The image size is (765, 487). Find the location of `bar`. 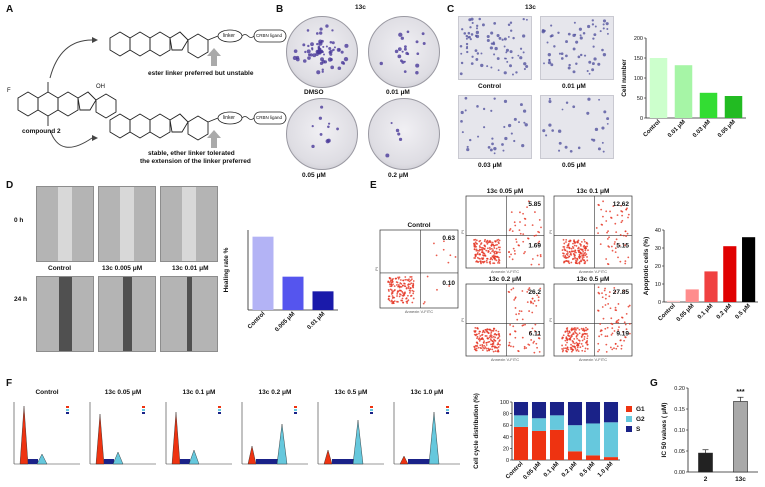

bar is located at coordinates (323, 300).